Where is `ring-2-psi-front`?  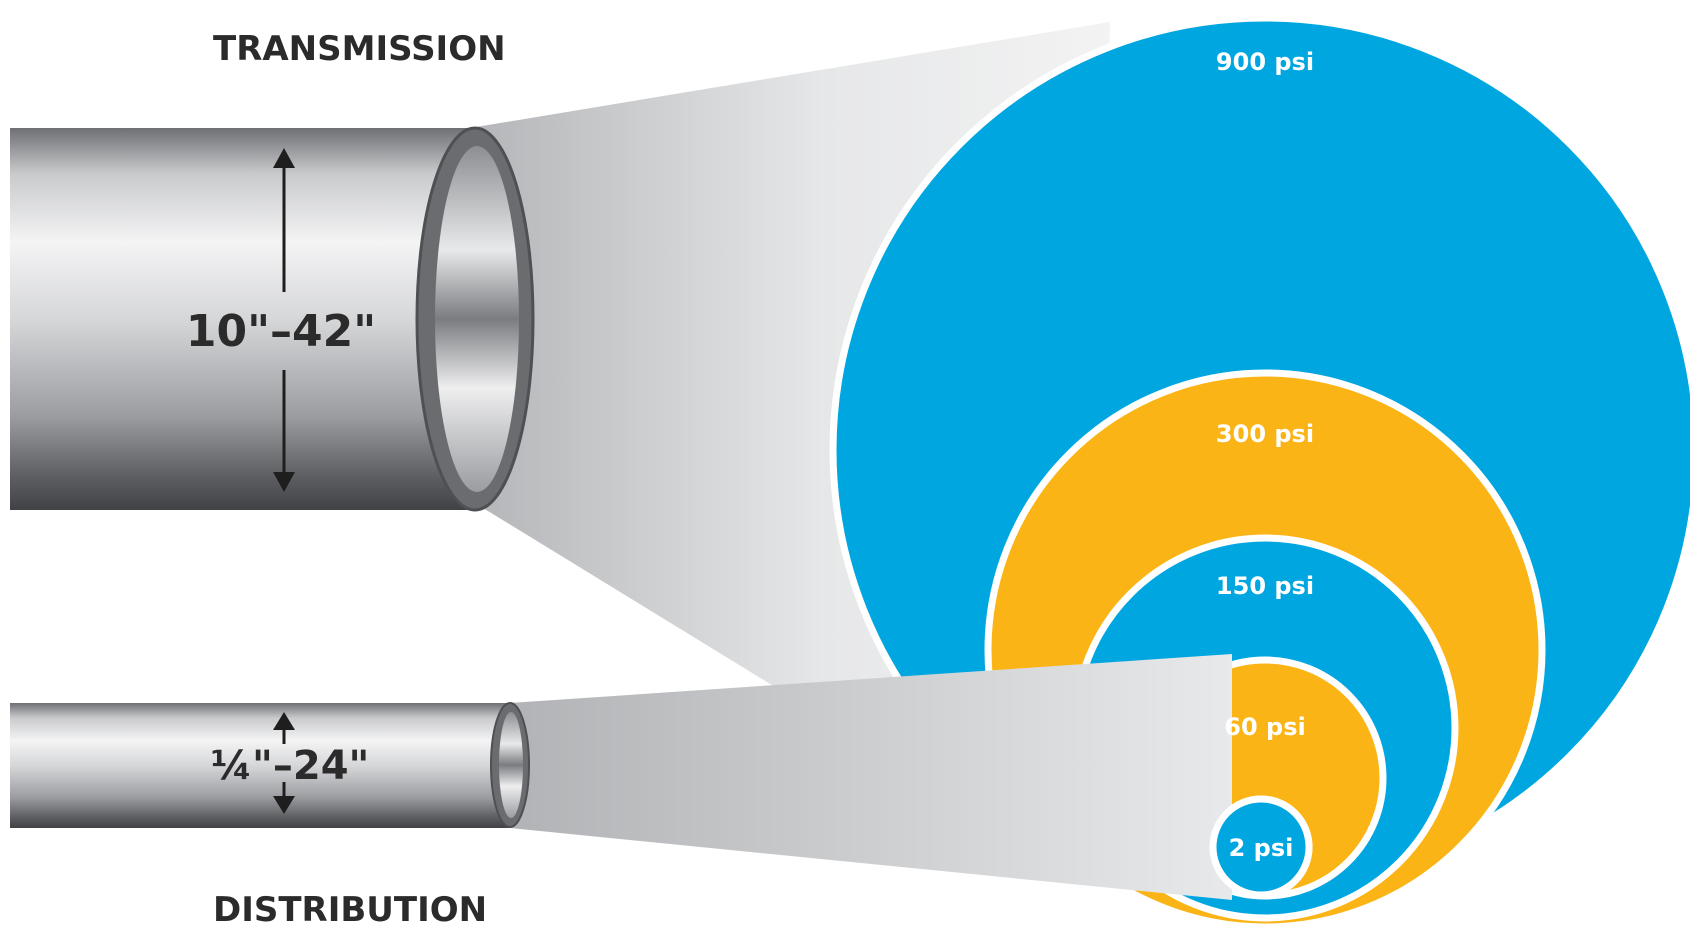 ring-2-psi-front is located at coordinates (1261, 847).